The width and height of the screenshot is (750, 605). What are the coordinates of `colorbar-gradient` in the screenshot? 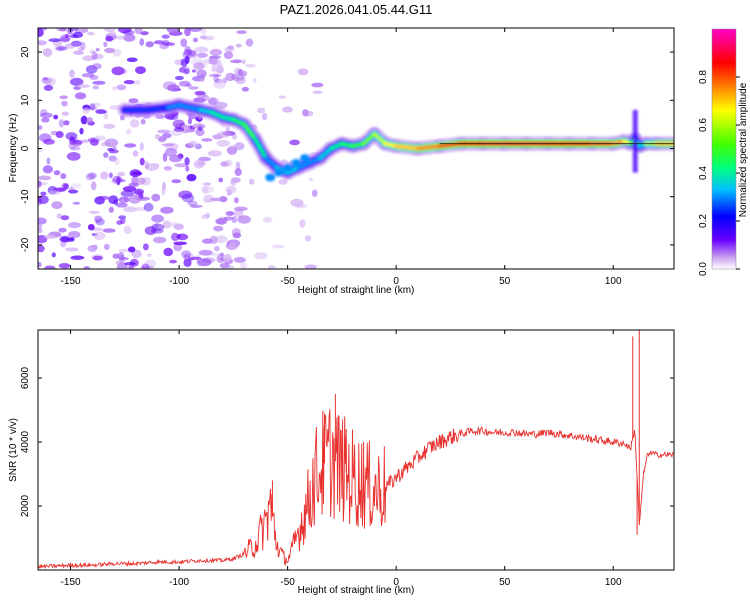 It's located at (724, 149).